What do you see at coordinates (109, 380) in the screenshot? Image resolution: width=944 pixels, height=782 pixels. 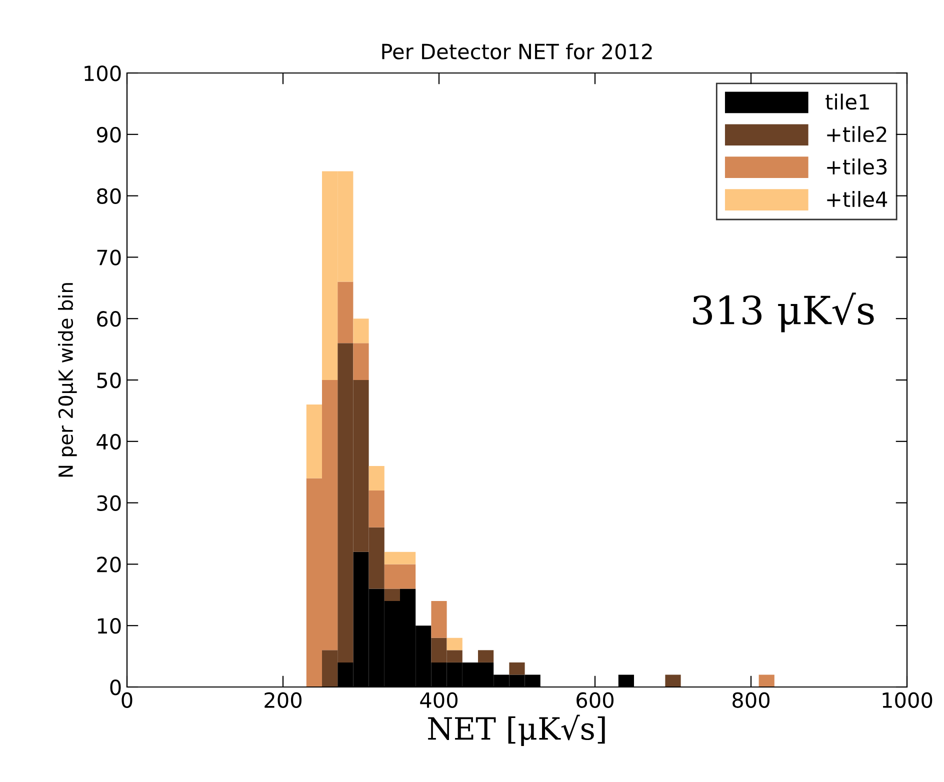 I see `y-tick-label: 50` at bounding box center [109, 380].